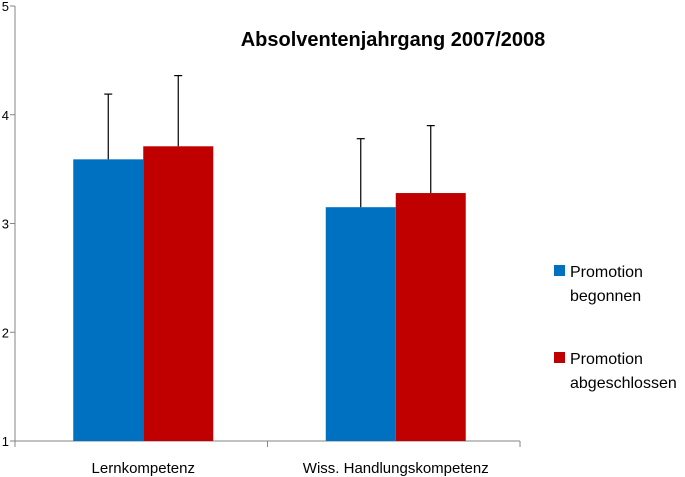 The height and width of the screenshot is (477, 685). I want to click on legend-label: begonnen, so click(605, 296).